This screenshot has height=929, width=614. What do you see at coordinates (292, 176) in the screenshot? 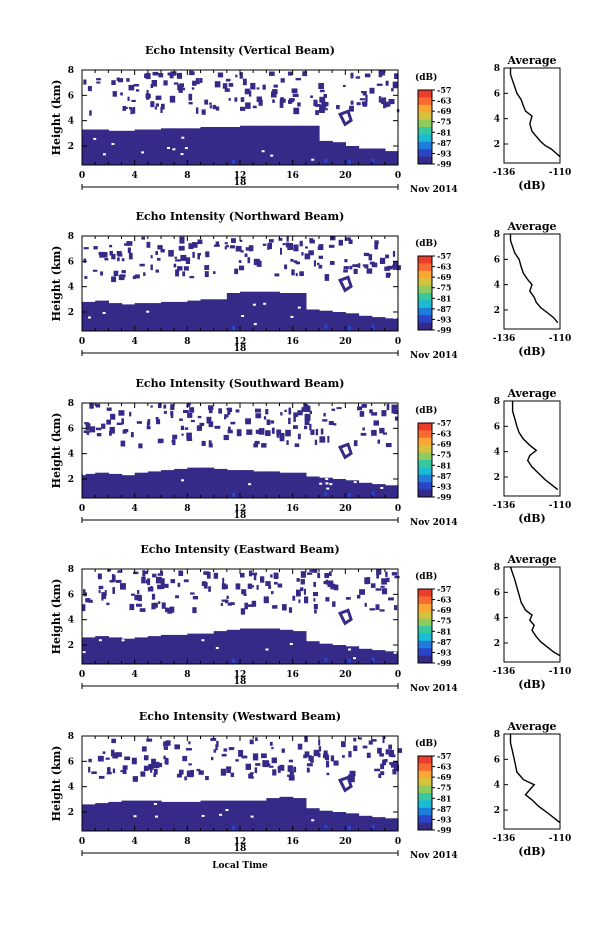
I see `x-tick-label: 16` at bounding box center [292, 176].